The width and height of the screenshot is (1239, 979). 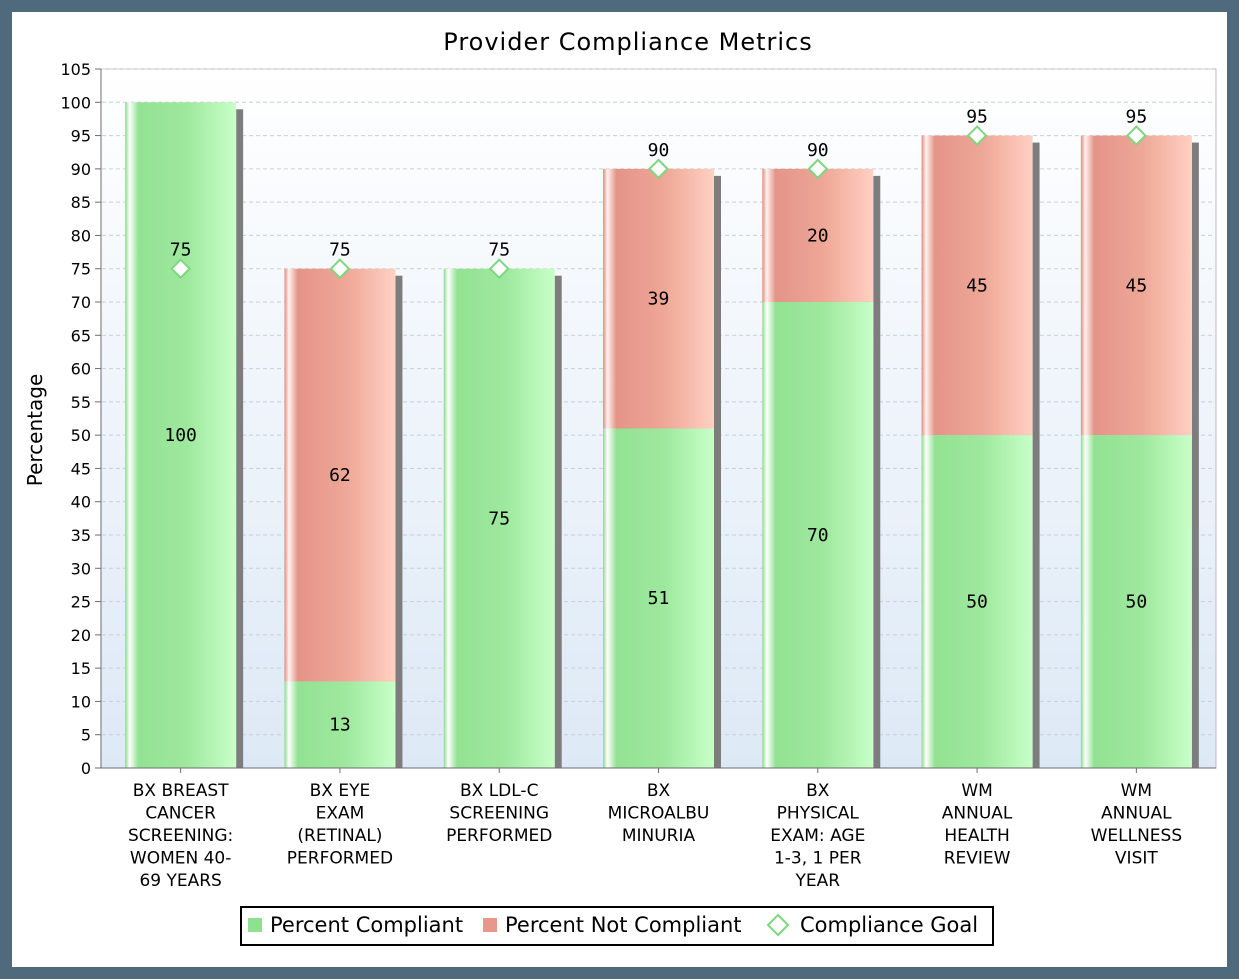 I want to click on y-tick-label: 70, so click(x=81, y=302).